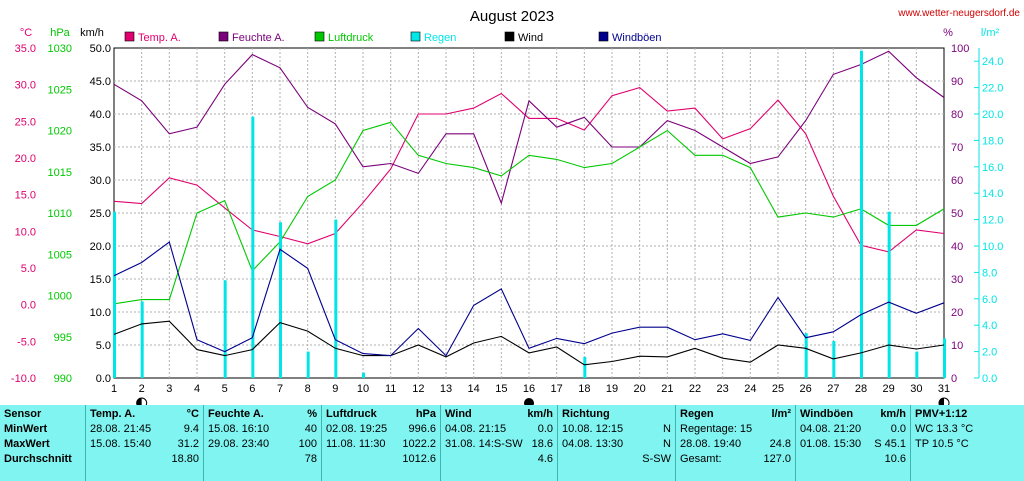 The width and height of the screenshot is (1024, 481). Describe the element at coordinates (100, 49) in the screenshot. I see `wind-tick: 50.0` at that location.